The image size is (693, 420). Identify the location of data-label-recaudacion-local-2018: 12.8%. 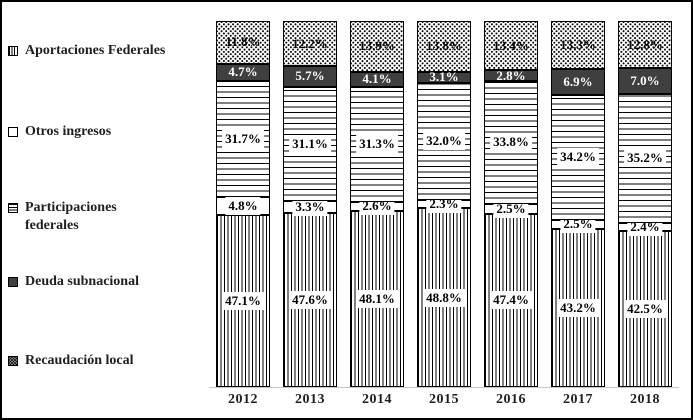
(645, 44).